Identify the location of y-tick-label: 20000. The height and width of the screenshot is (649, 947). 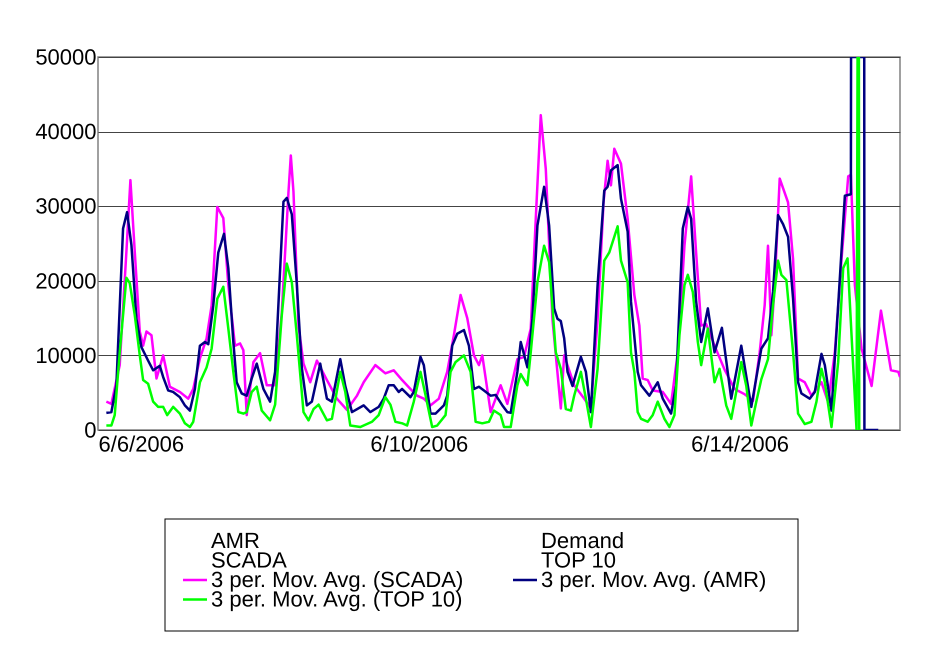
(65, 281).